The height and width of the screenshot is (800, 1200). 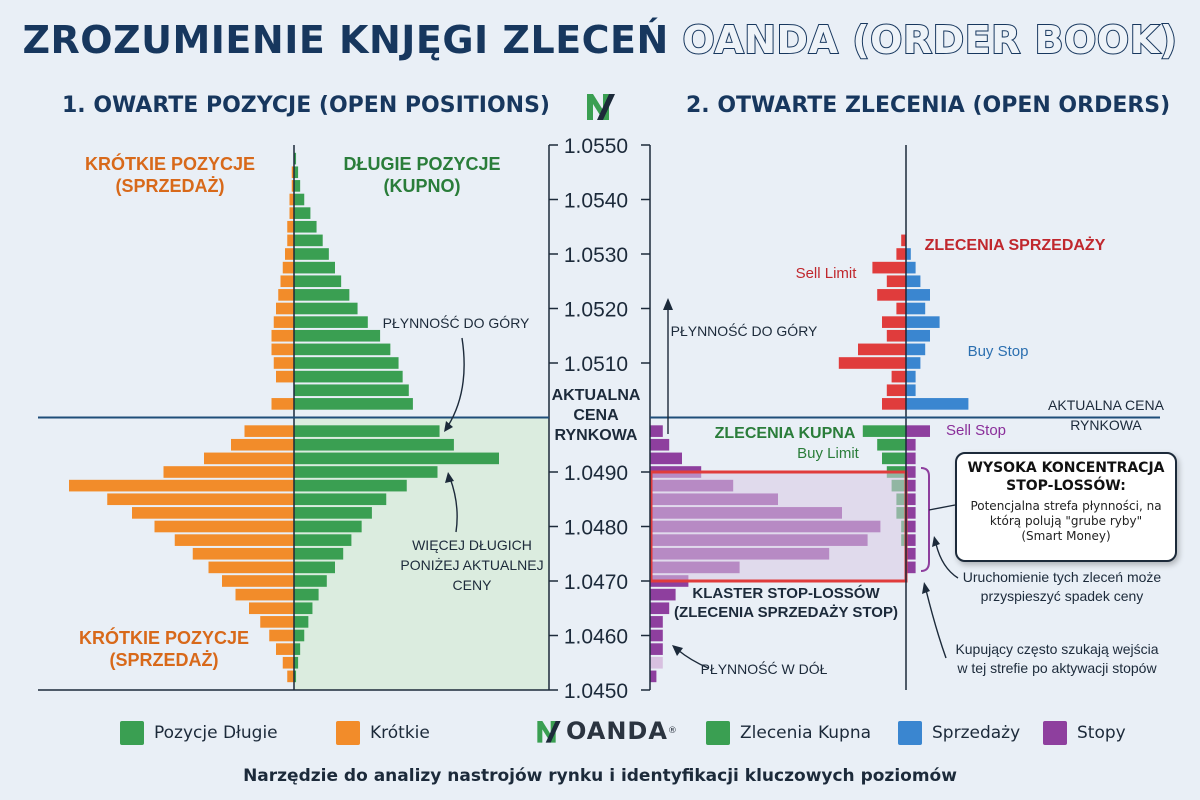 I want to click on more-longs-label: WIĘCEJ DŁUGICH, so click(x=472, y=545).